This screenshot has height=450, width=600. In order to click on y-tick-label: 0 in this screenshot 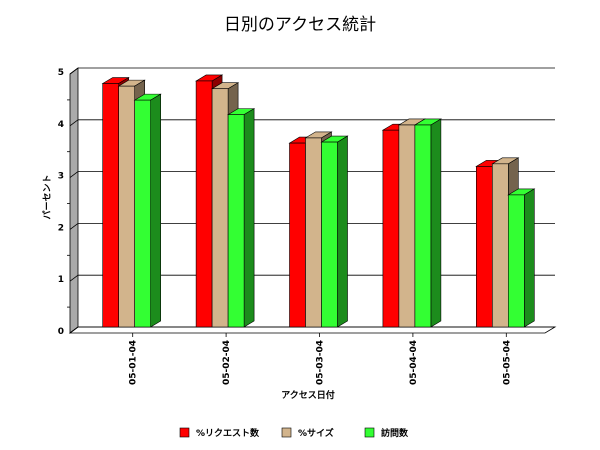, I will do `click(61, 332)`.